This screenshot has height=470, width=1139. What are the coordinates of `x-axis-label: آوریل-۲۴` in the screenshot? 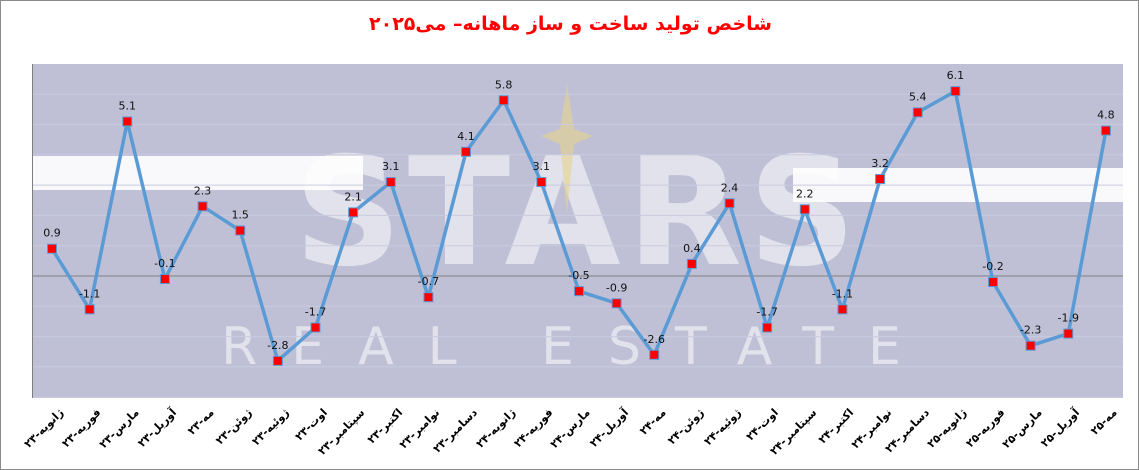 It's located at (609, 428).